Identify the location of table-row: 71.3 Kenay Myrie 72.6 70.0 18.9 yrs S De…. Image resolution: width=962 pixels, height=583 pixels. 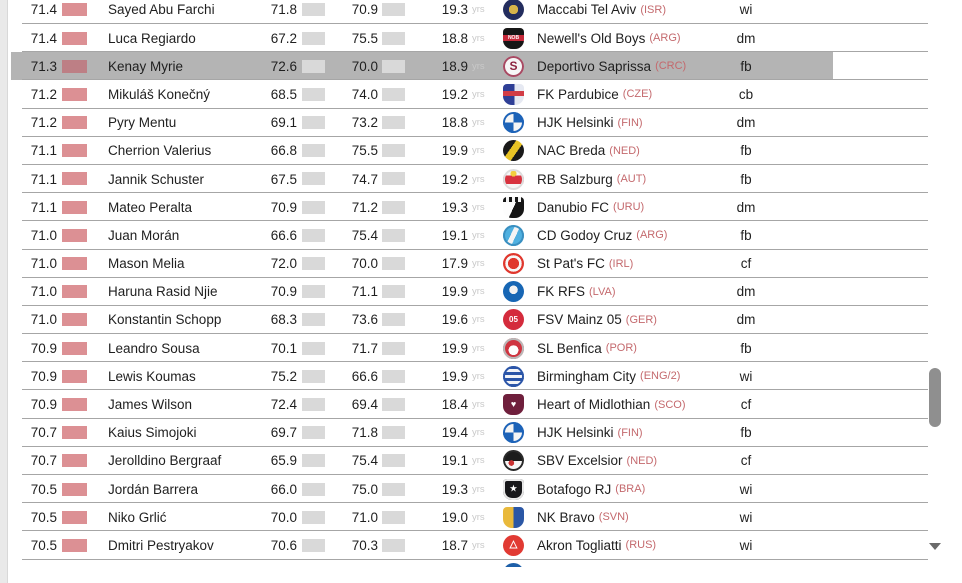
(469, 66).